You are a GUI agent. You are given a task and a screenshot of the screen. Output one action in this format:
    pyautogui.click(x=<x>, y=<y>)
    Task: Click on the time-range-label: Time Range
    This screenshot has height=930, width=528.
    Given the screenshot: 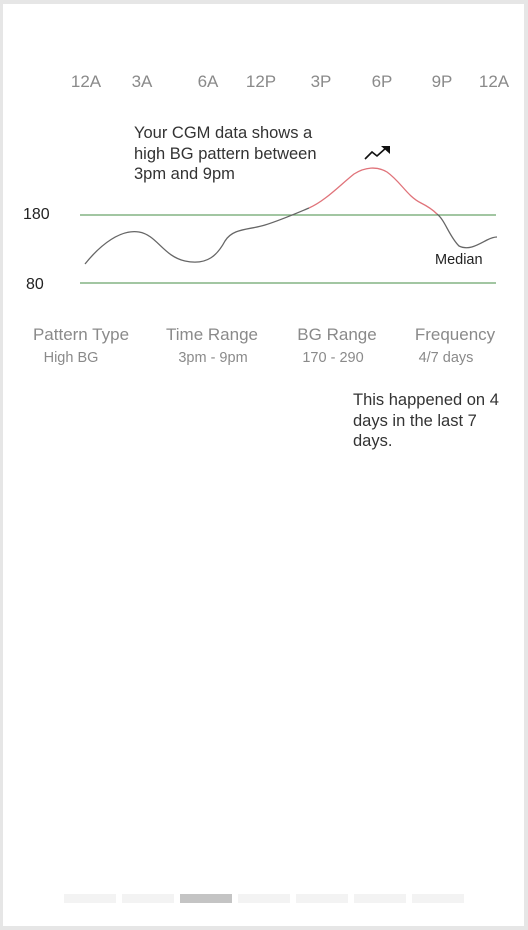 What is the action you would take?
    pyautogui.click(x=212, y=334)
    